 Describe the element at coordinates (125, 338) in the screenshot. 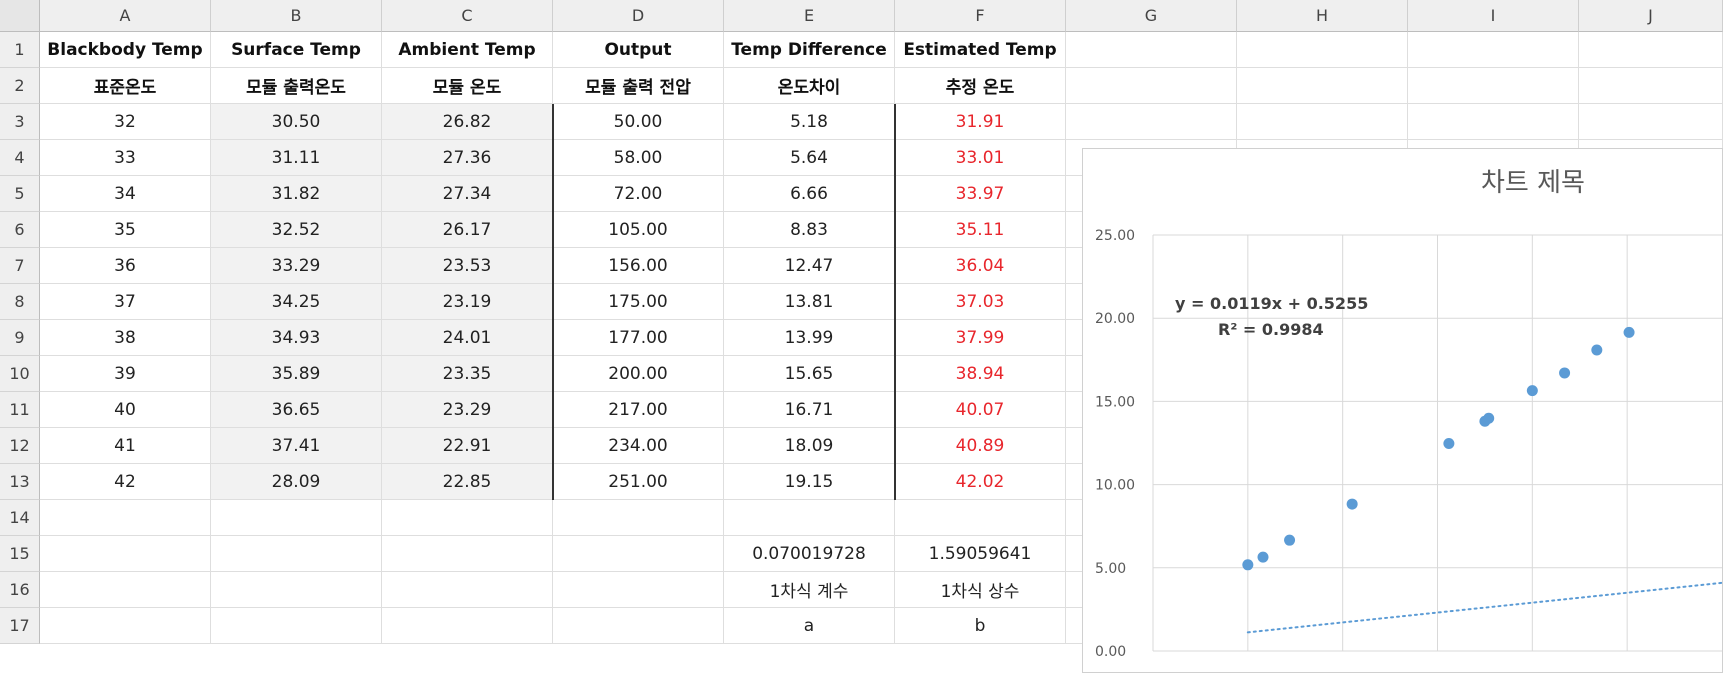

I see `data-cell-a9: 38` at that location.